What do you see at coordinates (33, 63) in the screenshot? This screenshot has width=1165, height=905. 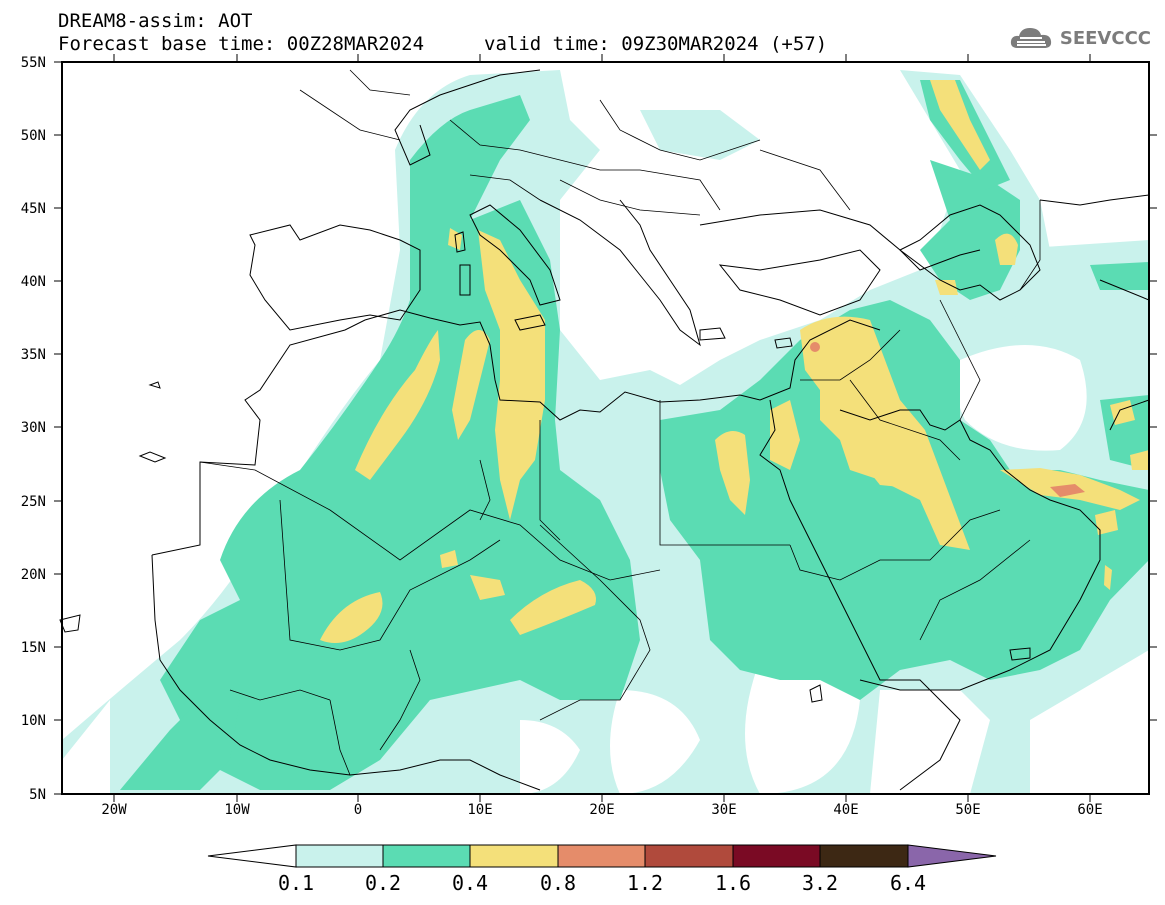 I see `lat-label: 55N` at bounding box center [33, 63].